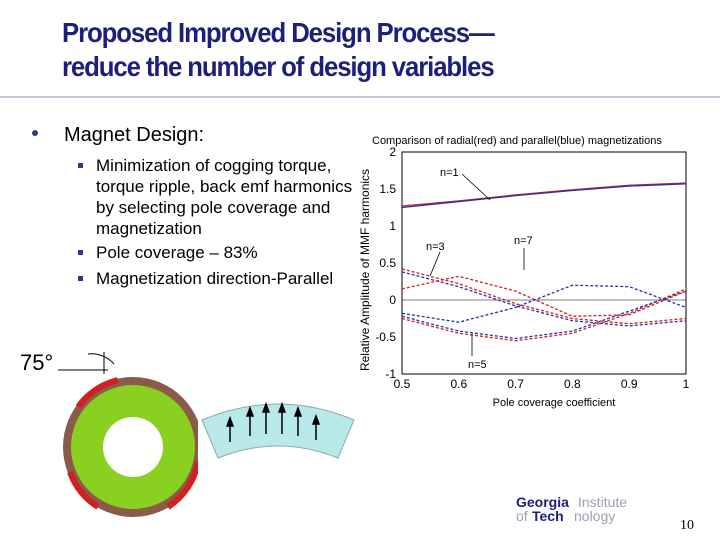 This screenshot has width=720, height=540. What do you see at coordinates (548, 516) in the screenshot?
I see `logo-word-tech: Tech` at bounding box center [548, 516].